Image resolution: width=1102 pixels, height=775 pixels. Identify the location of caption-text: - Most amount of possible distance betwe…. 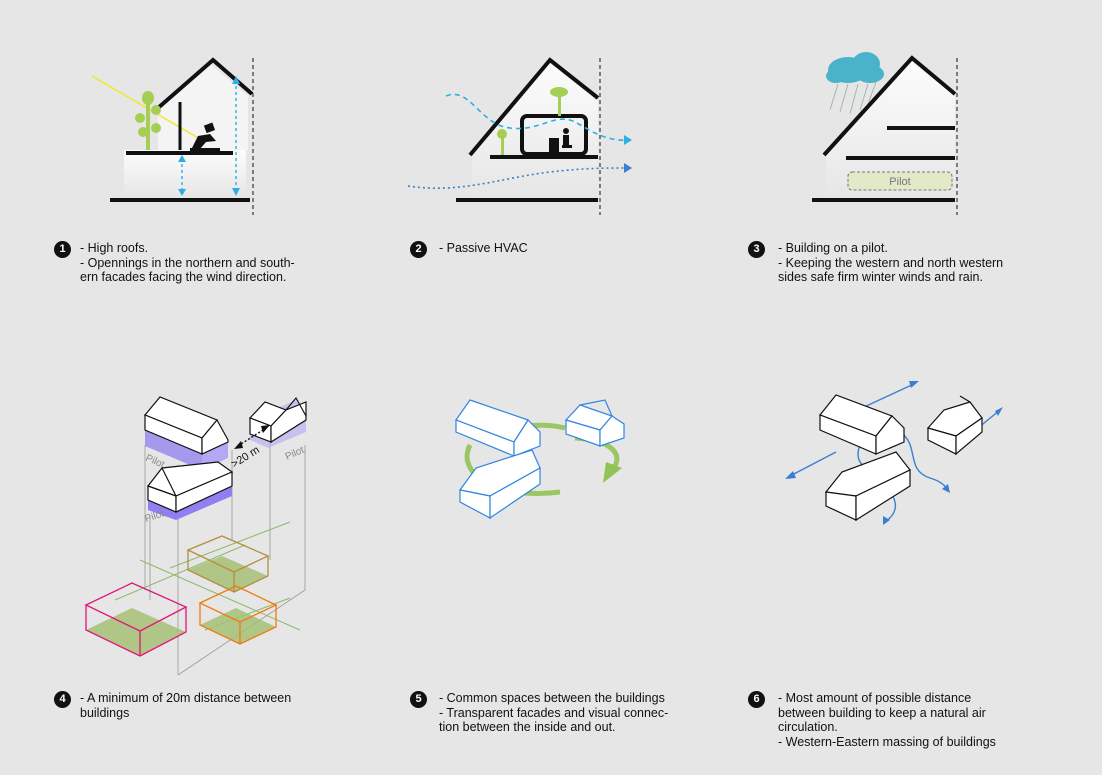
(891, 720).